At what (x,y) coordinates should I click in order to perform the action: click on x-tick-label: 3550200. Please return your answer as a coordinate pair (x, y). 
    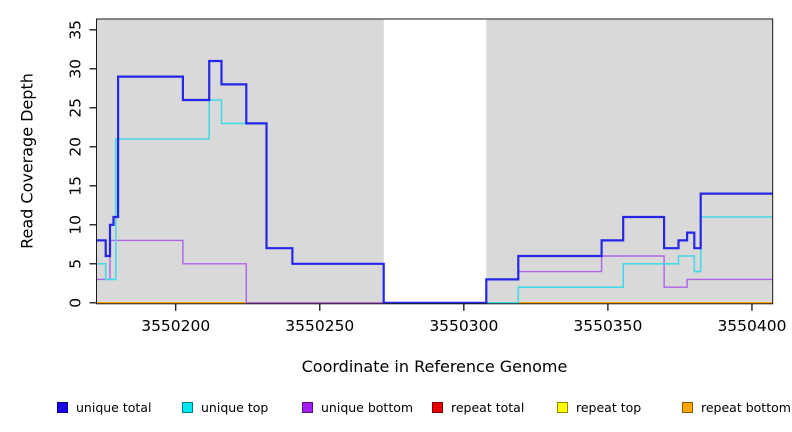
    Looking at the image, I should click on (175, 326).